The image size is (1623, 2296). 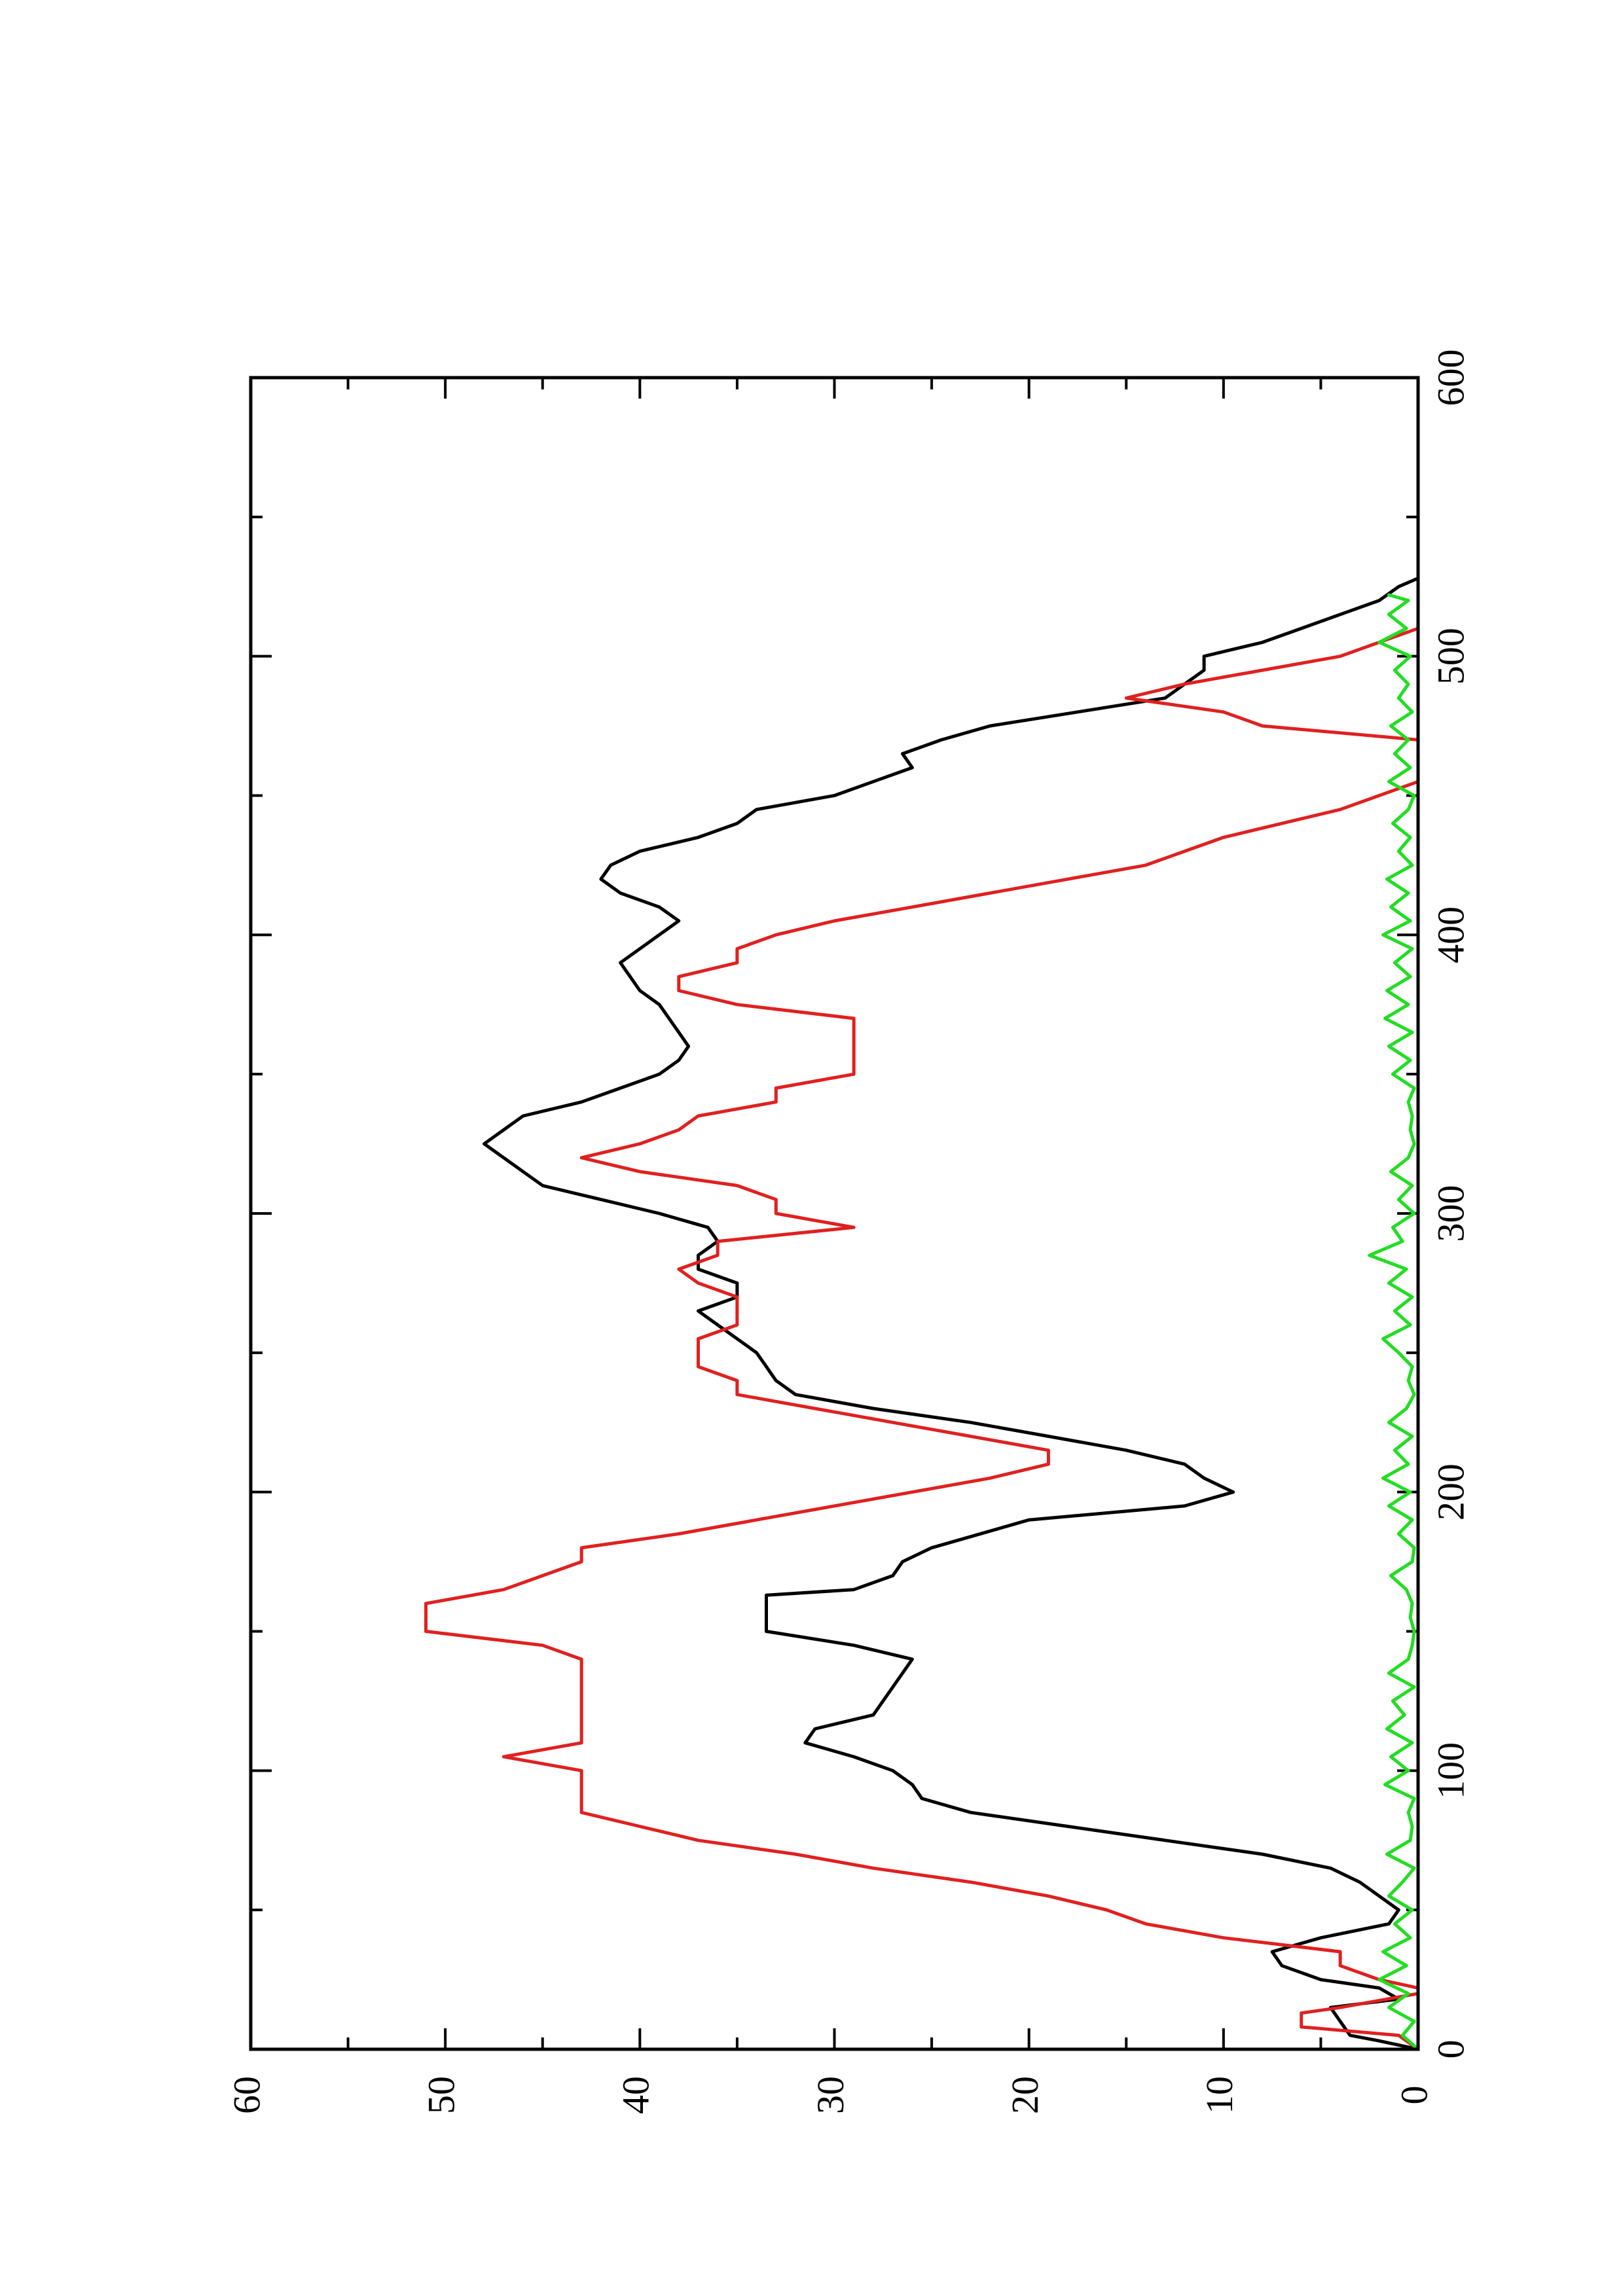 I want to click on x-tick-label: 400, so click(x=1450, y=934).